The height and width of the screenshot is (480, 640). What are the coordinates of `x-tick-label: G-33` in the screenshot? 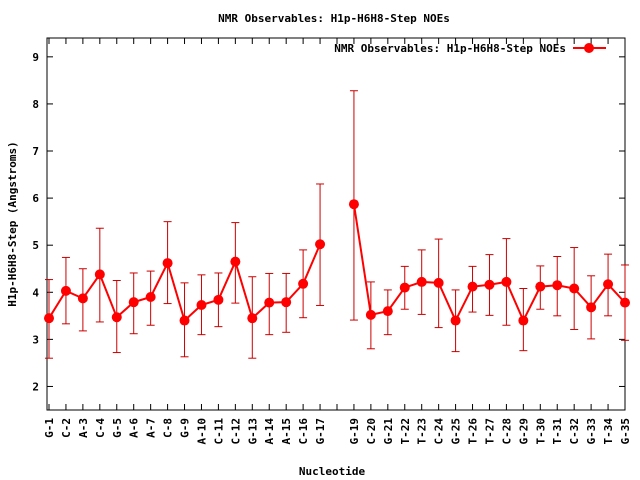 It's located at (591, 431).